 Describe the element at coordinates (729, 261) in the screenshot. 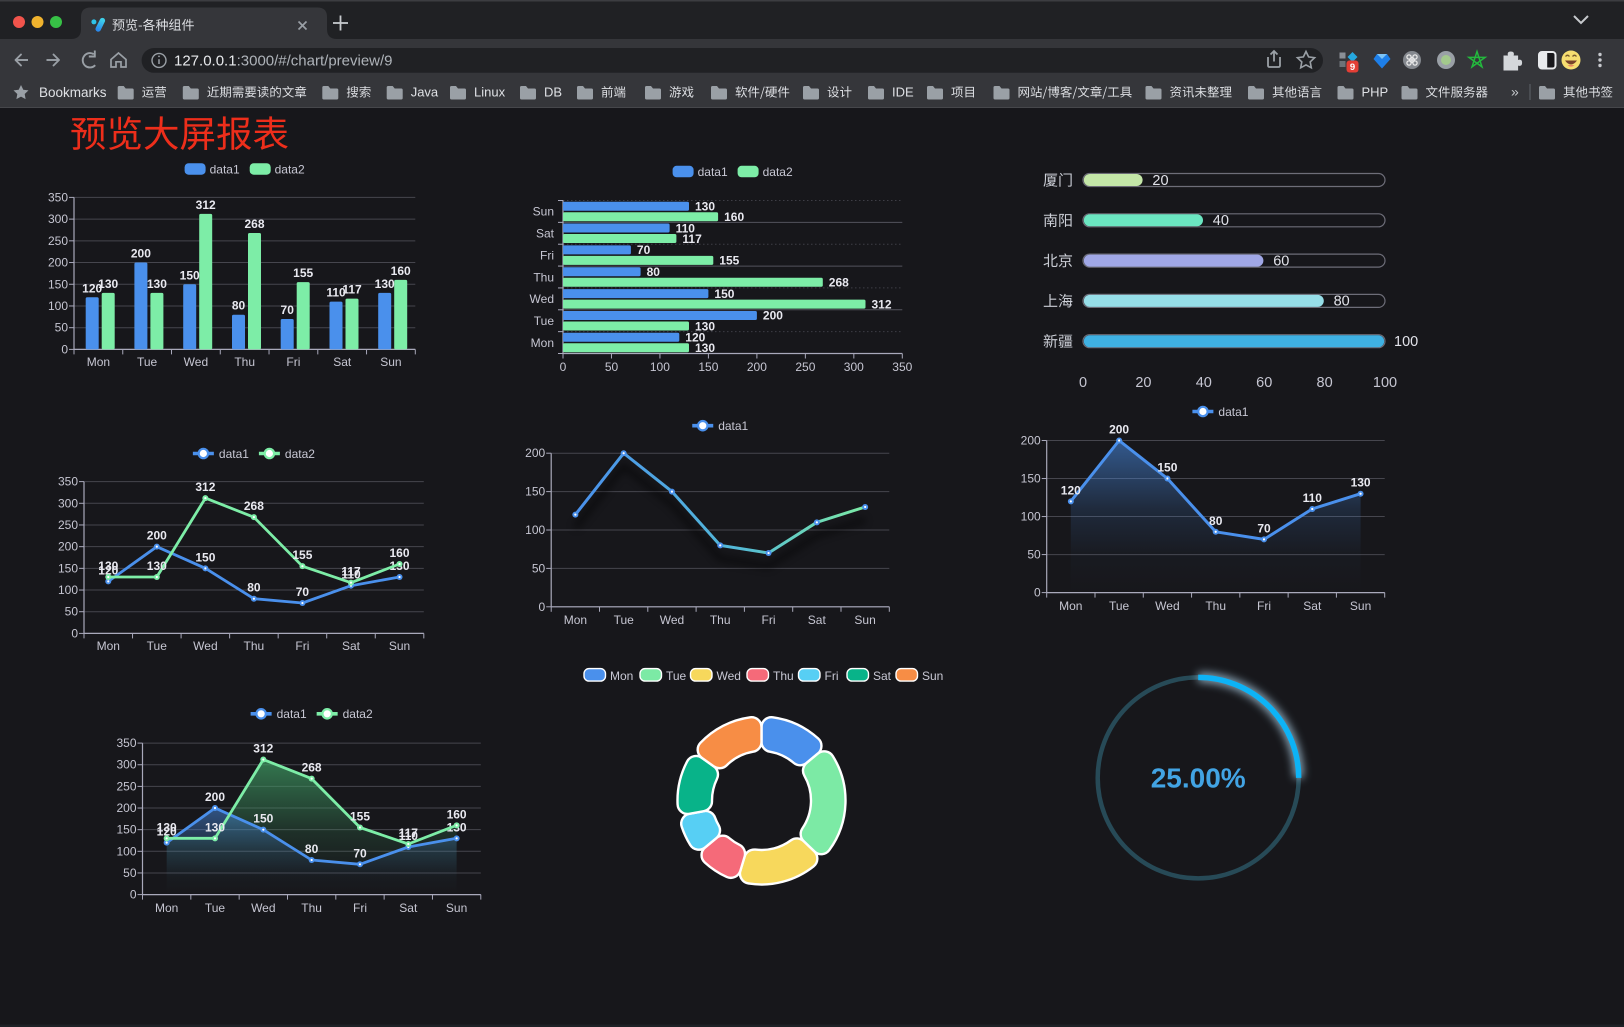

I see `svg-text: 155` at that location.